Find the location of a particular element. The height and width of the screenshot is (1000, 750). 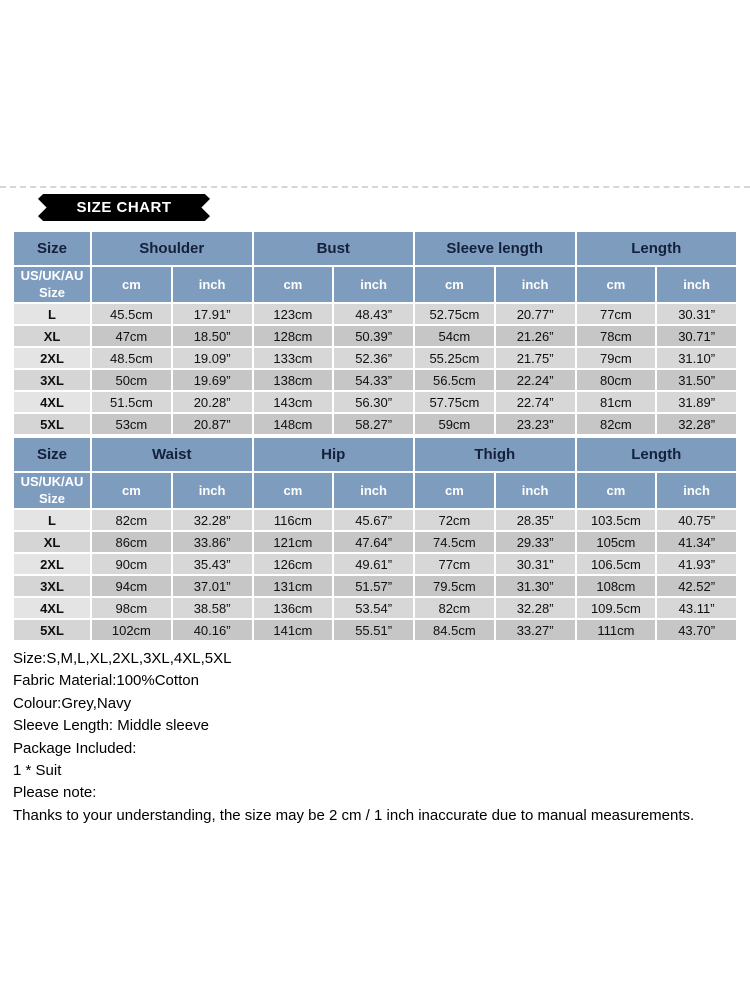

measurement-cell: 80cm is located at coordinates (616, 380).